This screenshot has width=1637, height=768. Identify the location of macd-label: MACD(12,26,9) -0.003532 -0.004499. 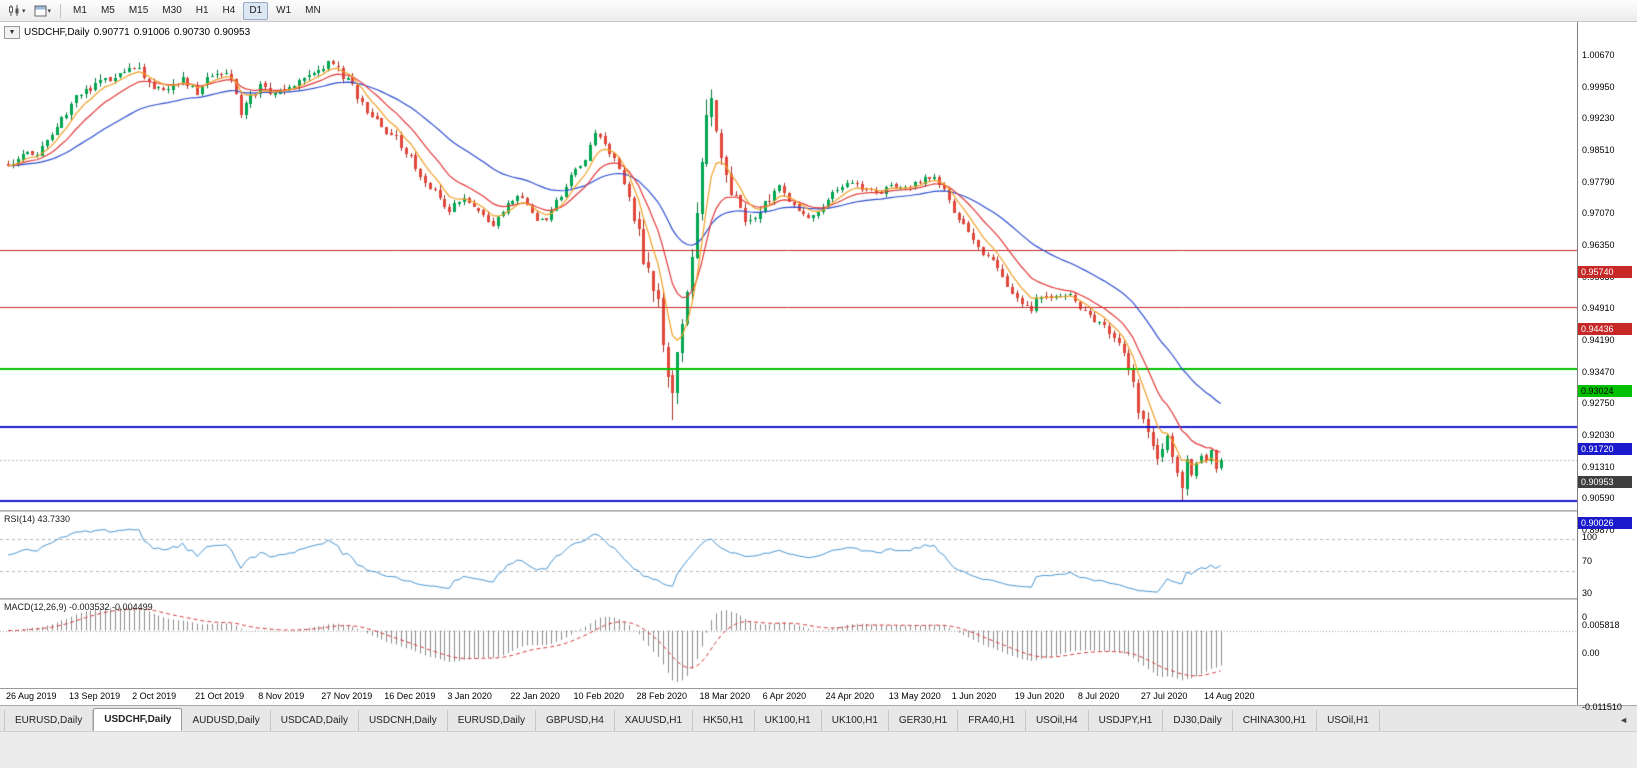
(78, 607).